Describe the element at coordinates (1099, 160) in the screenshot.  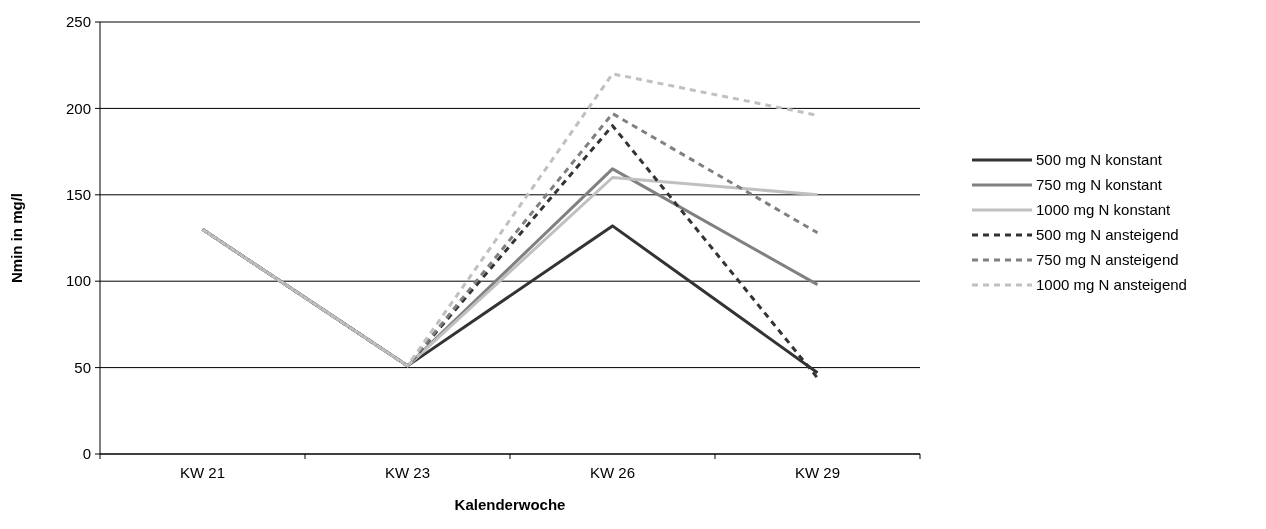
I see `legend-label: 500 mg N konstant` at that location.